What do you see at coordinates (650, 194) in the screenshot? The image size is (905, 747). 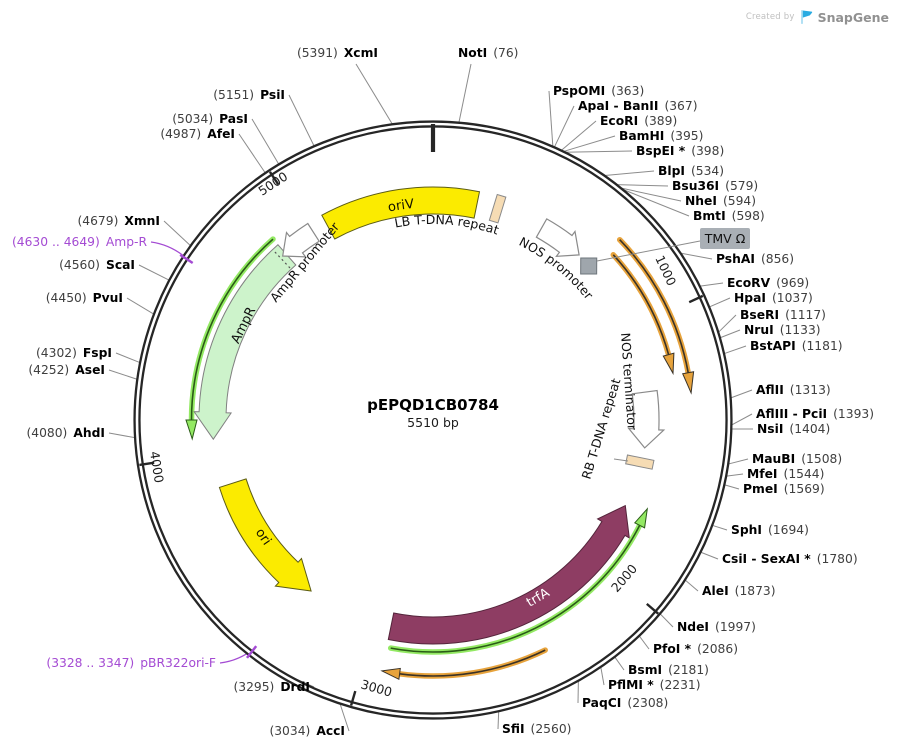 I see `enzyme-leader-NheI` at bounding box center [650, 194].